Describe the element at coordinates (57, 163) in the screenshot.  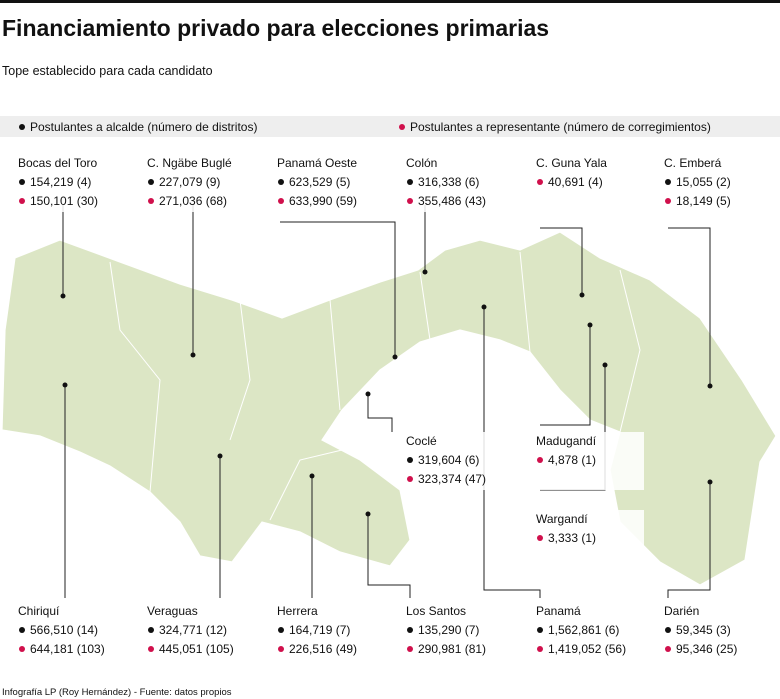
I see `region-name: Bocas del Toro` at that location.